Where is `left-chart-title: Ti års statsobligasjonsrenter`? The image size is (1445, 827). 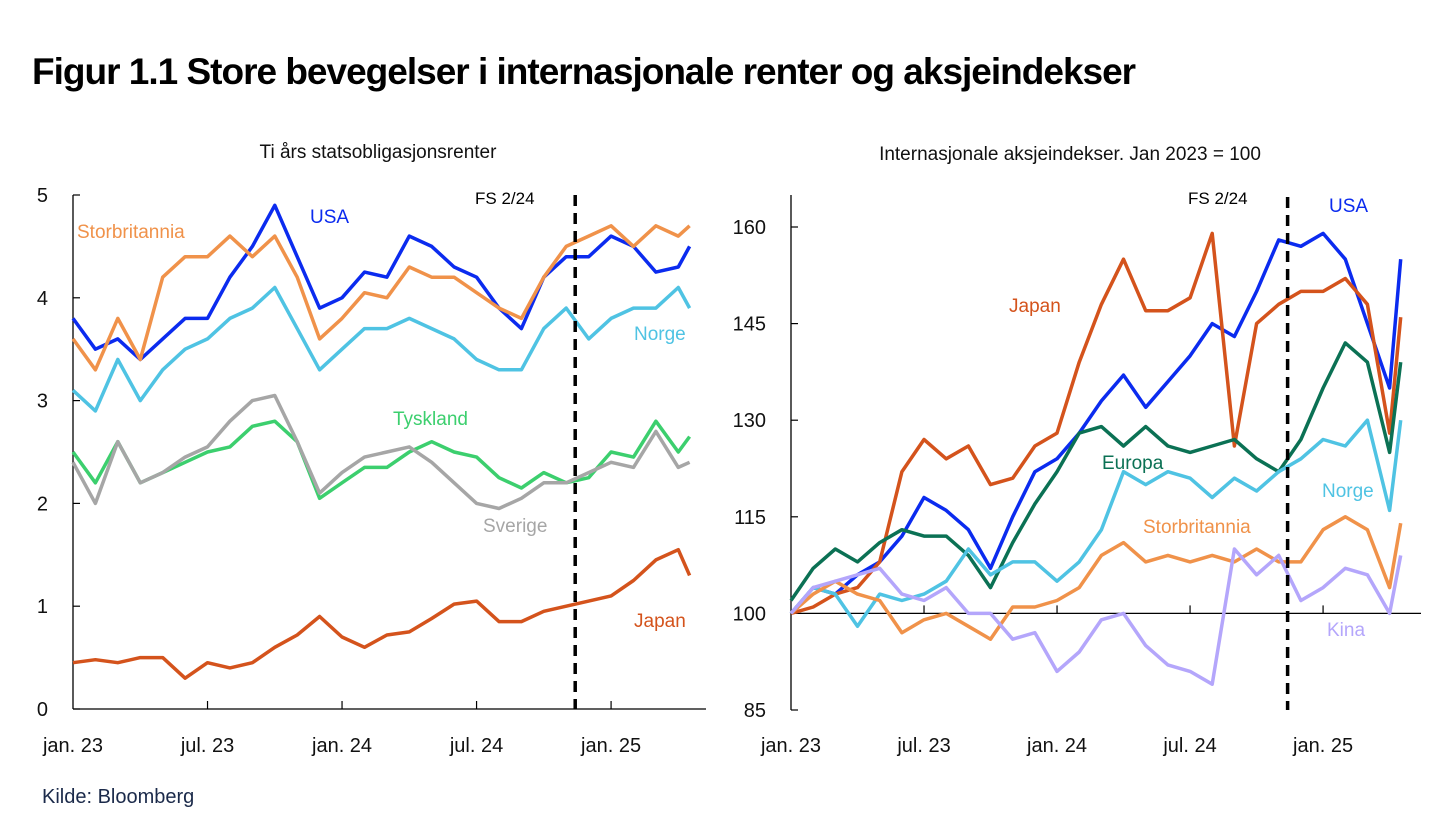
left-chart-title: Ti års statsobligasjonsrenter is located at coordinates (379, 152).